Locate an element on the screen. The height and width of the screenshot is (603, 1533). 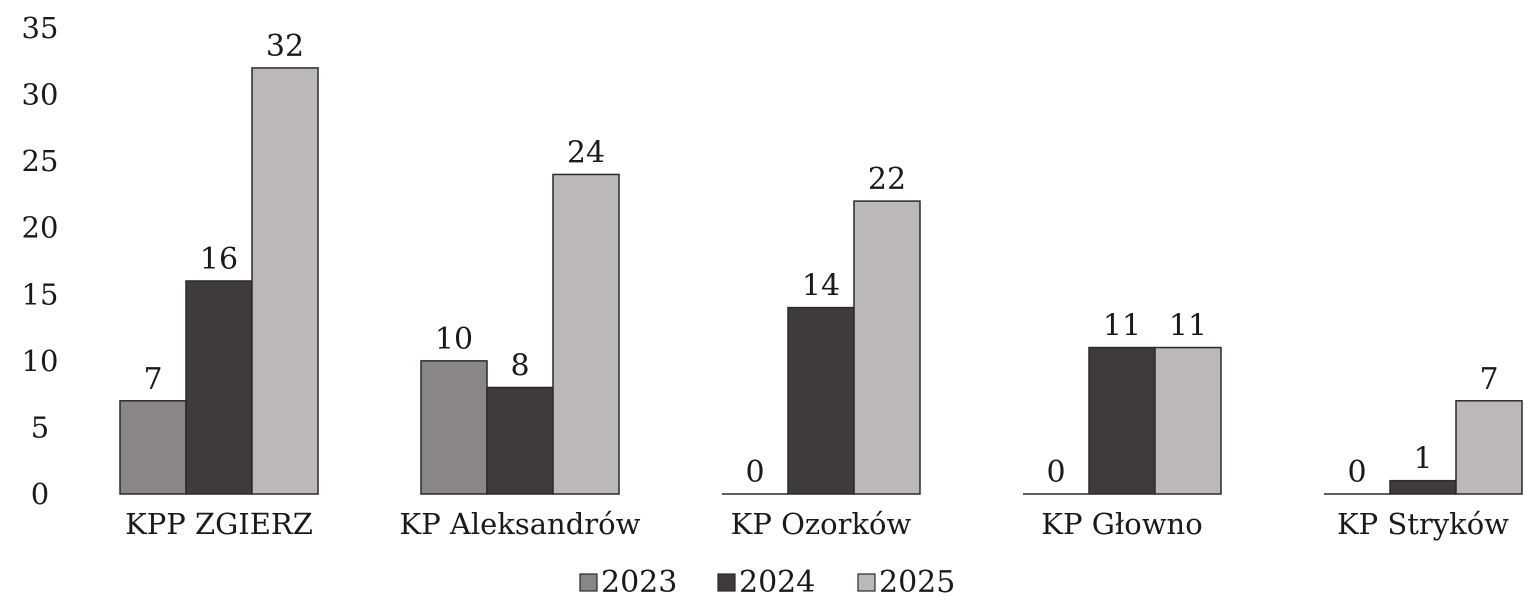
category-label: KPP ZGIERZ is located at coordinates (219, 524).